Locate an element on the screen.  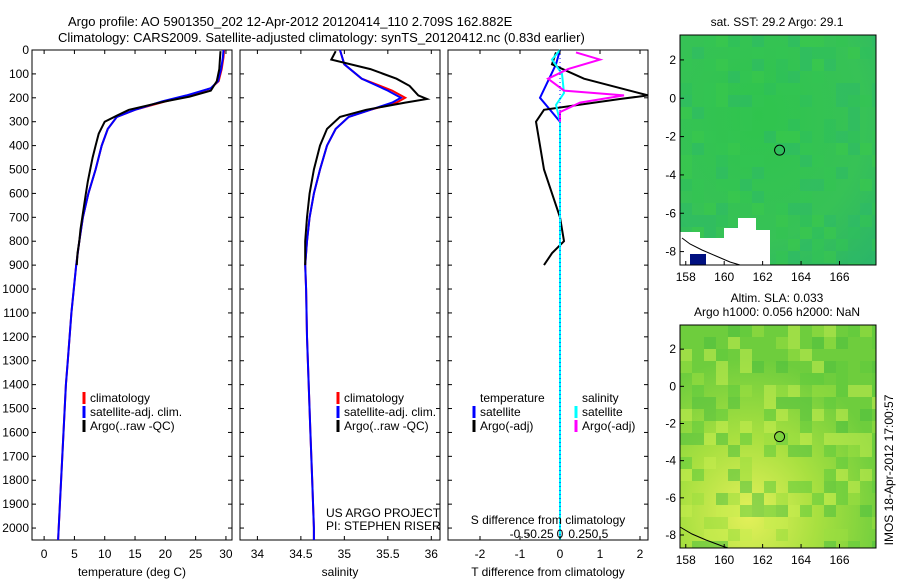
x-tick-label: 2 is located at coordinates (640, 554).